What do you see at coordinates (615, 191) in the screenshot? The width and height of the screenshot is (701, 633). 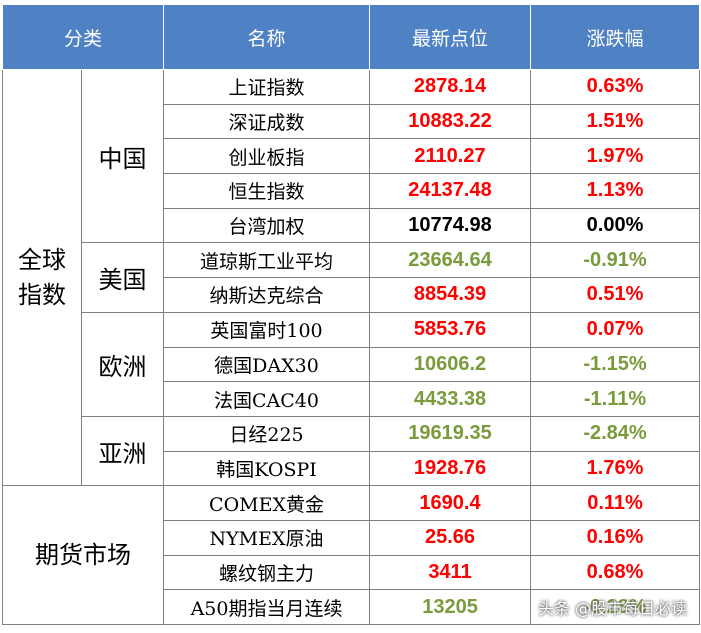 I see `index-change: 1.13%` at bounding box center [615, 191].